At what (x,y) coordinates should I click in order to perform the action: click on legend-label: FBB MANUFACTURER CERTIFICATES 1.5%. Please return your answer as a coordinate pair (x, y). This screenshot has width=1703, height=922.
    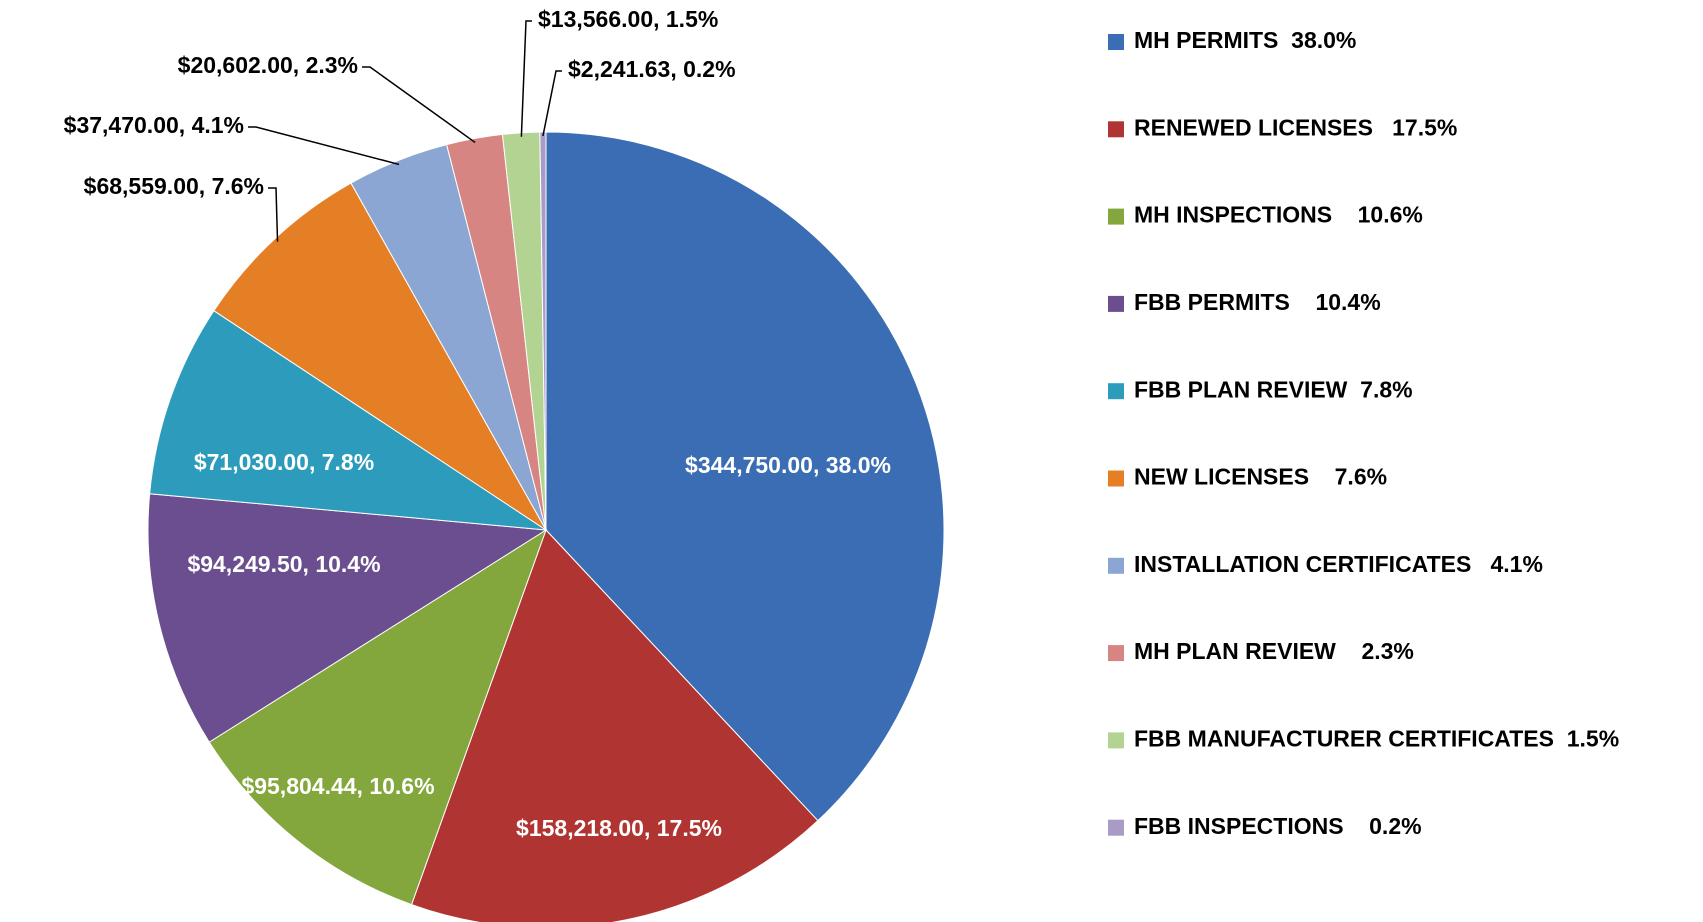
    Looking at the image, I should click on (1376, 738).